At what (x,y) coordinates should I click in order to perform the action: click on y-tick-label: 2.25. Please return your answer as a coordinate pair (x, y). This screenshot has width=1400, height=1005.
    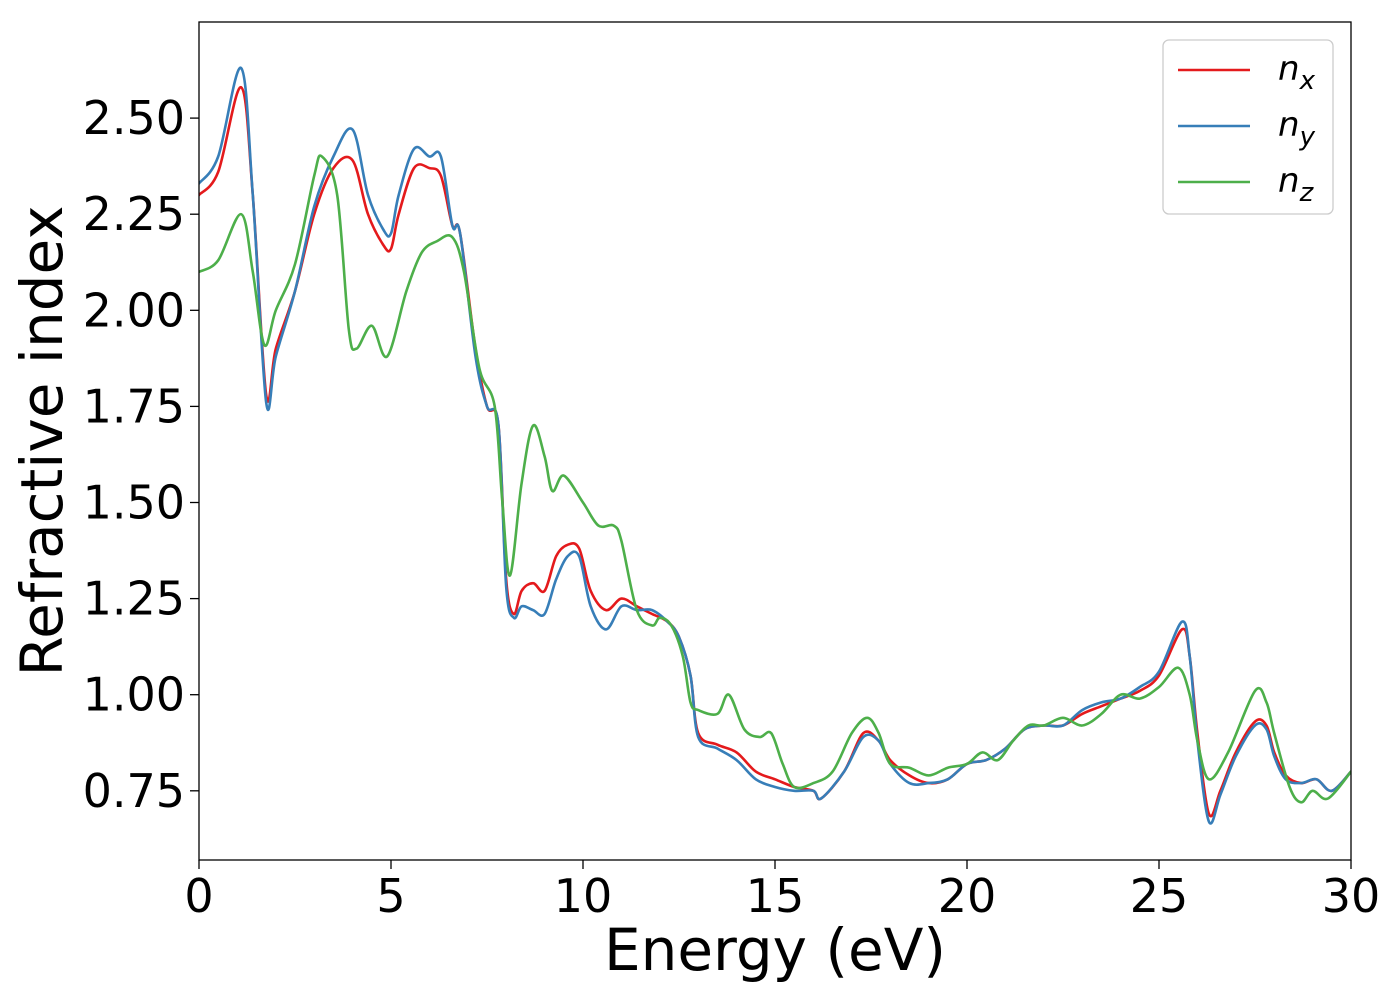
    Looking at the image, I should click on (134, 214).